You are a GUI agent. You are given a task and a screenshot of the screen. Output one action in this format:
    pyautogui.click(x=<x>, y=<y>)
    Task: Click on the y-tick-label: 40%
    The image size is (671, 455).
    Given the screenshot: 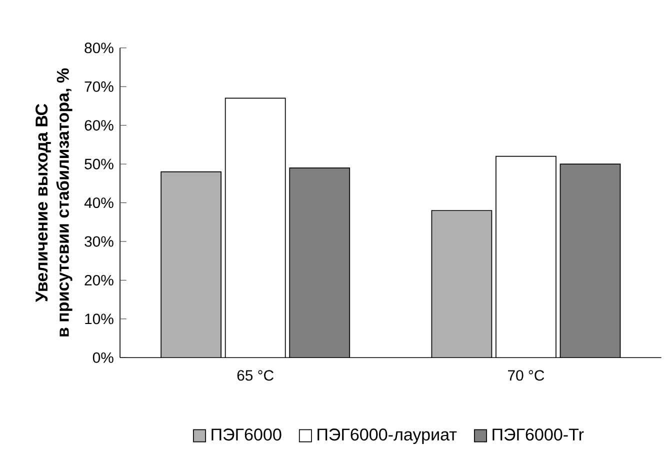 What is the action you would take?
    pyautogui.click(x=99, y=203)
    